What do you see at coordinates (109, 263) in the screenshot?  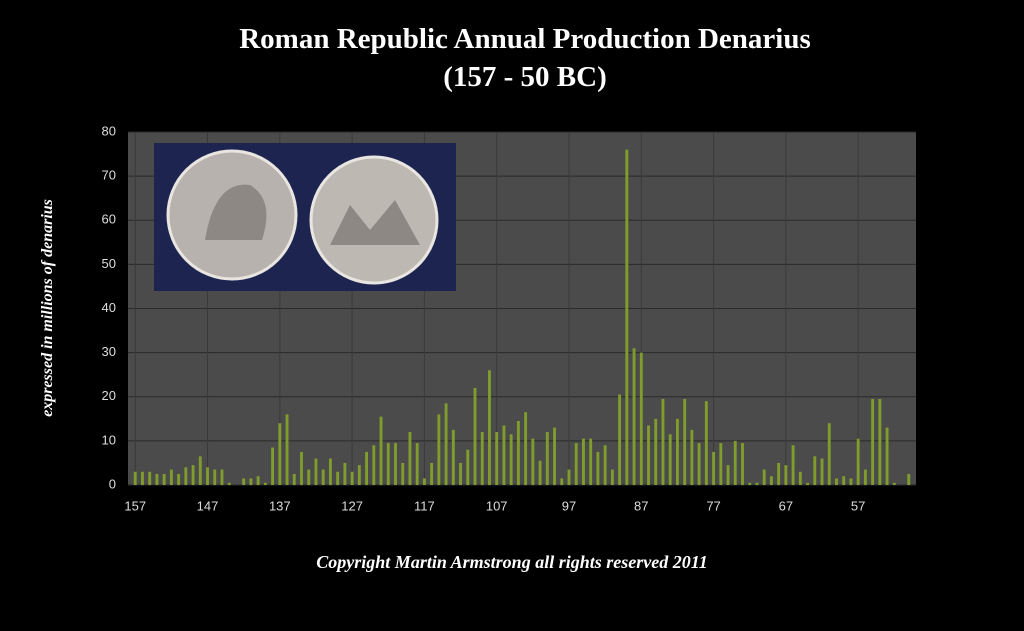 I see `y-tick-label: 50` at bounding box center [109, 263].